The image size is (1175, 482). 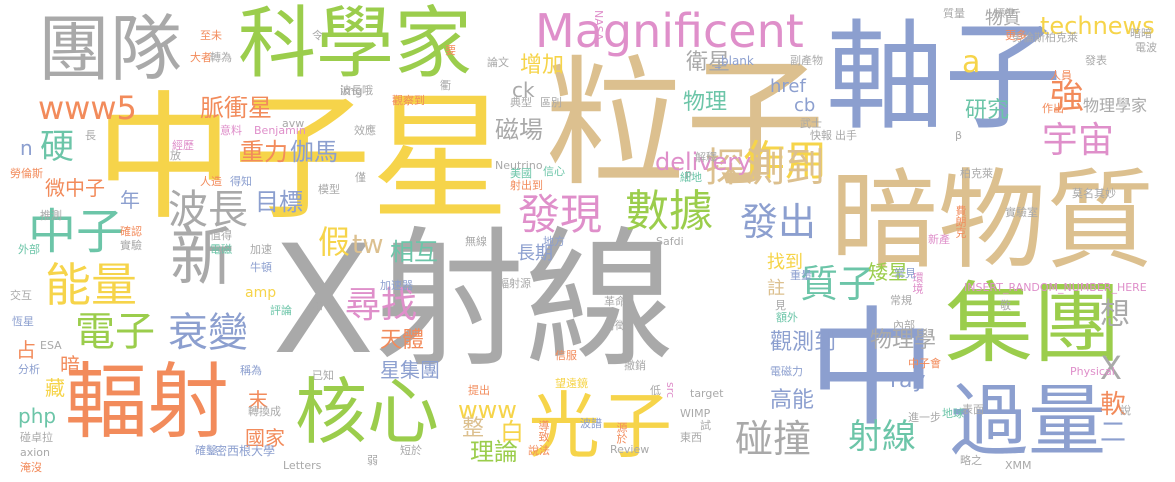 What do you see at coordinates (1067, 97) in the screenshot?
I see `word-strong: 強` at bounding box center [1067, 97].